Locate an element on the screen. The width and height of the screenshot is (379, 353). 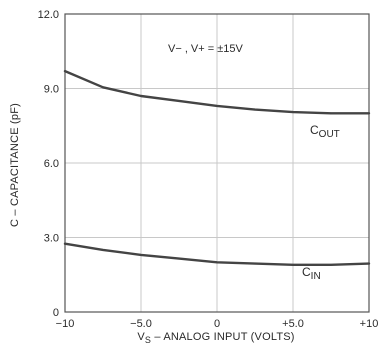
y-tick-label-1: 3.0 is located at coordinates (51, 239).